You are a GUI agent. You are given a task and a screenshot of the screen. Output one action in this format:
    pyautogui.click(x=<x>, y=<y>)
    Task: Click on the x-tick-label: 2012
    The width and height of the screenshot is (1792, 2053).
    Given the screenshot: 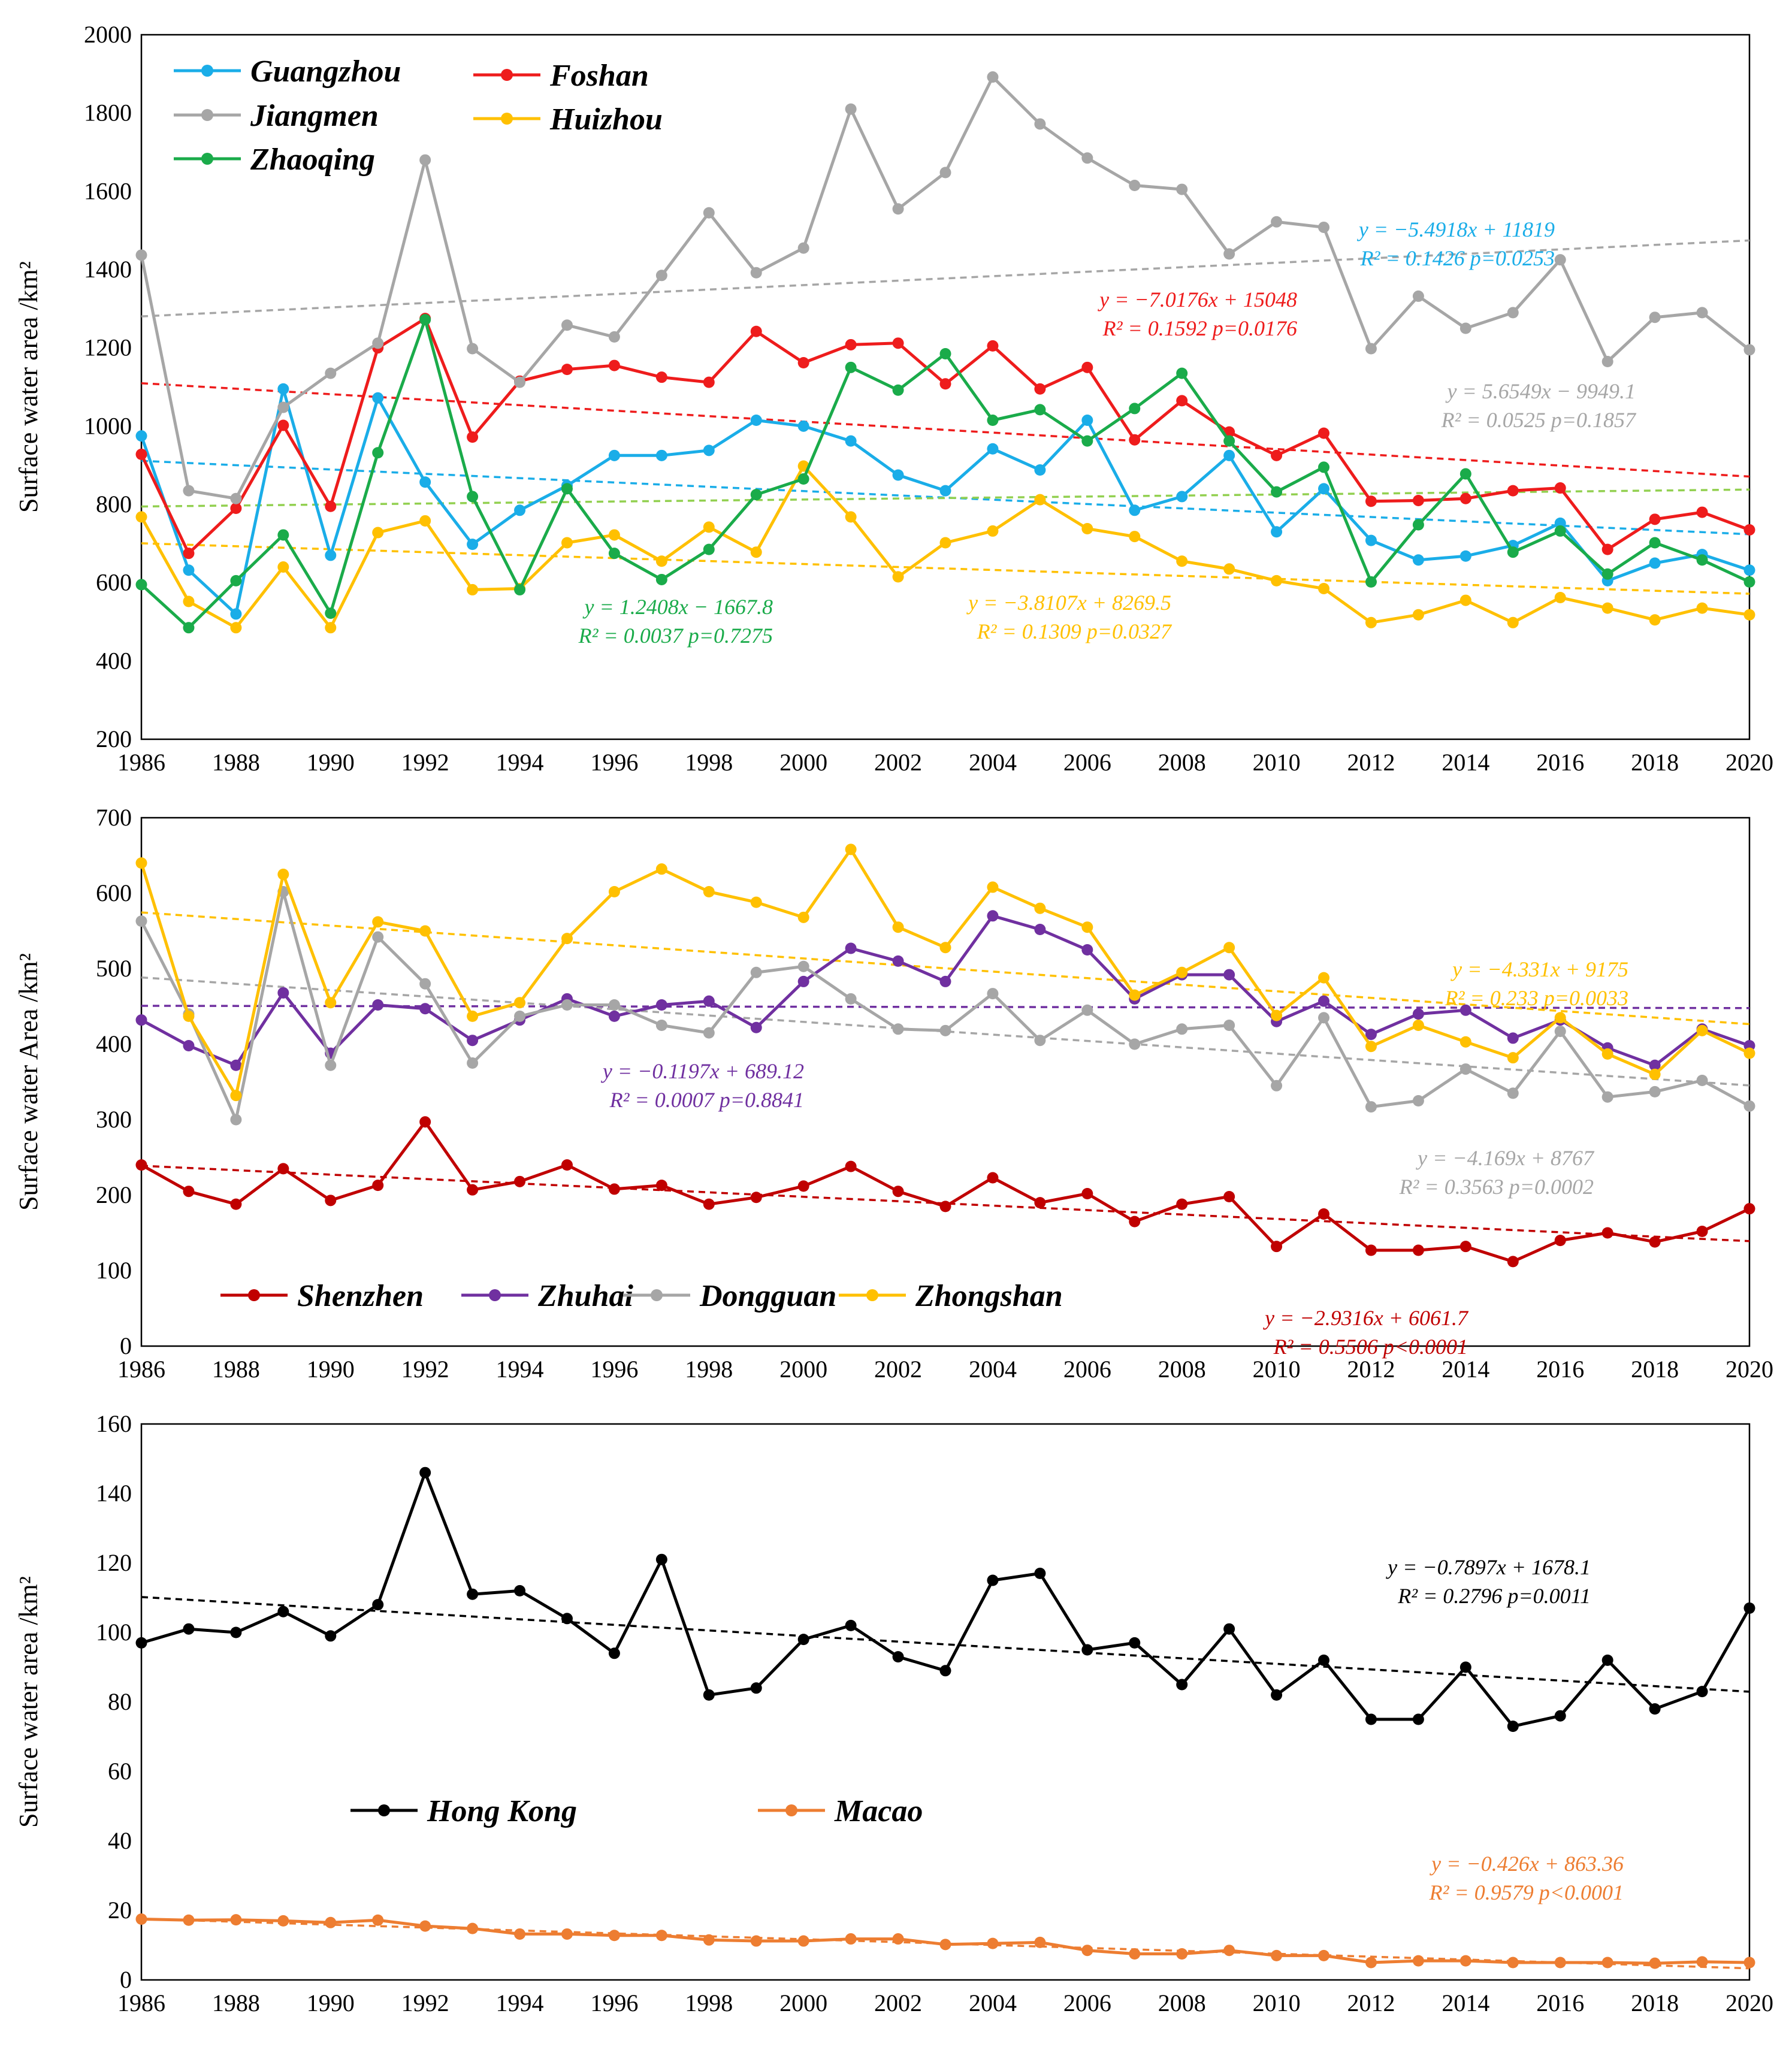 What is the action you would take?
    pyautogui.click(x=1371, y=762)
    